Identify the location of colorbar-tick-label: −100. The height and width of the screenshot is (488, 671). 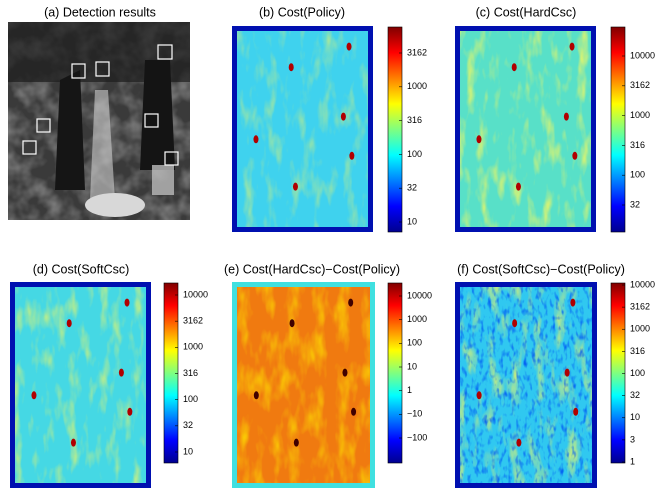
(417, 437).